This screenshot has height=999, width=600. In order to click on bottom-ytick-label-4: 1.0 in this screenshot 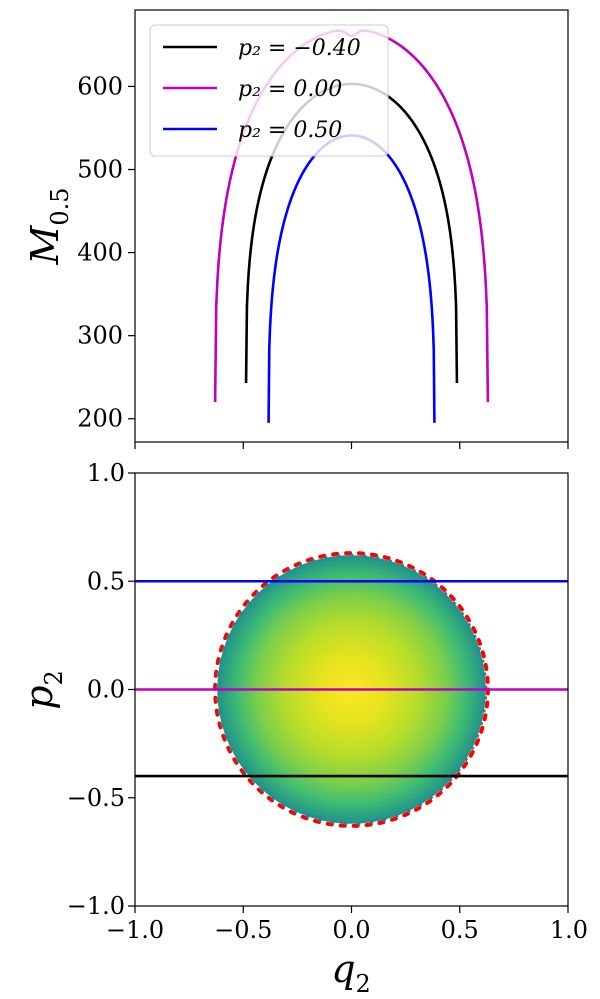, I will do `click(106, 473)`.